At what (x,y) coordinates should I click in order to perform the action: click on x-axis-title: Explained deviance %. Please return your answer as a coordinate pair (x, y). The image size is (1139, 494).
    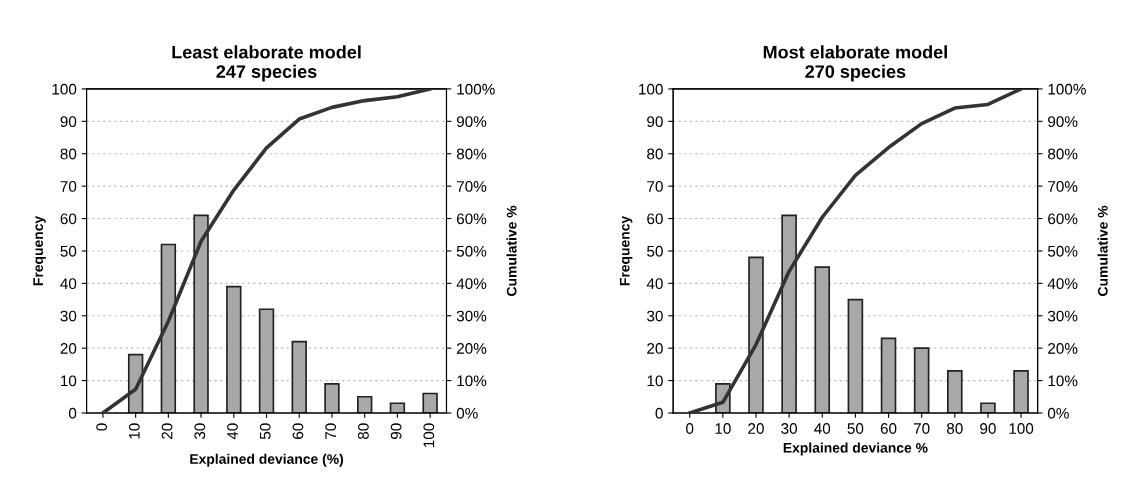
    Looking at the image, I should click on (855, 449).